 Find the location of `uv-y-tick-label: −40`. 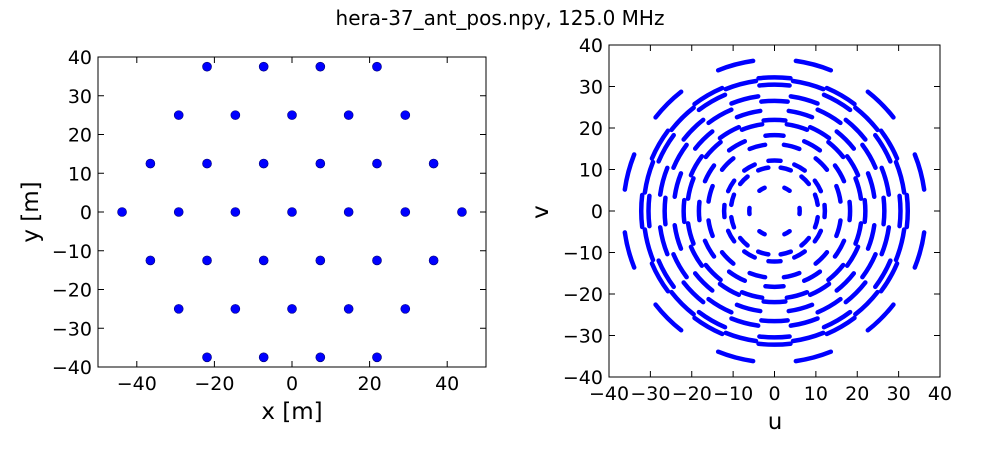

uv-y-tick-label: −40 is located at coordinates (583, 378).